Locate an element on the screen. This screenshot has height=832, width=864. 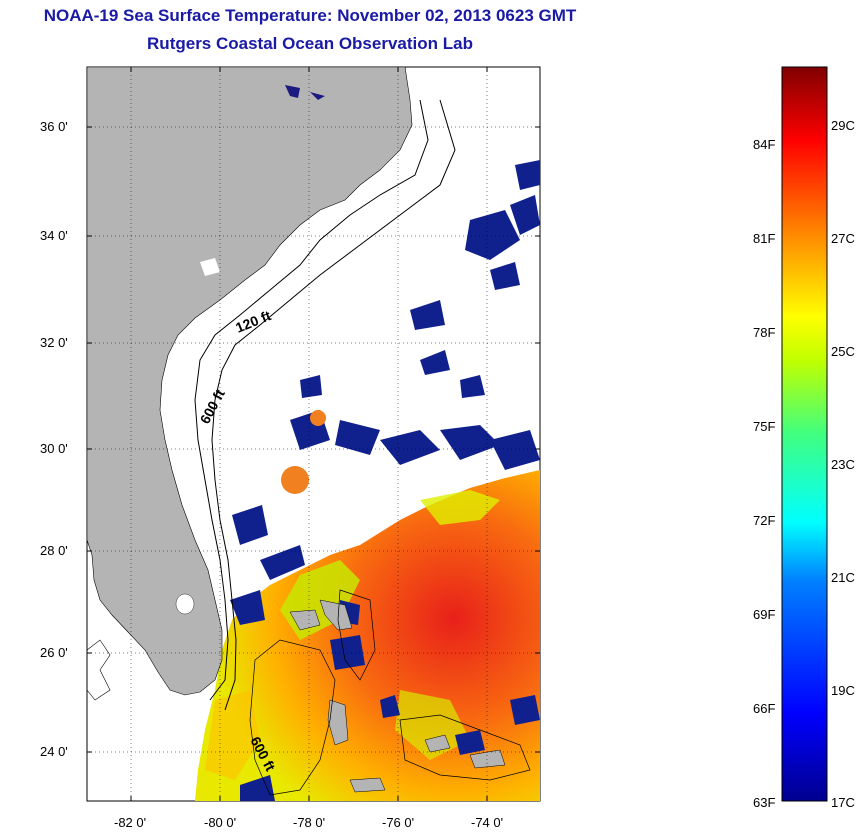
colorbar-f-label: 78F is located at coordinates (764, 332).